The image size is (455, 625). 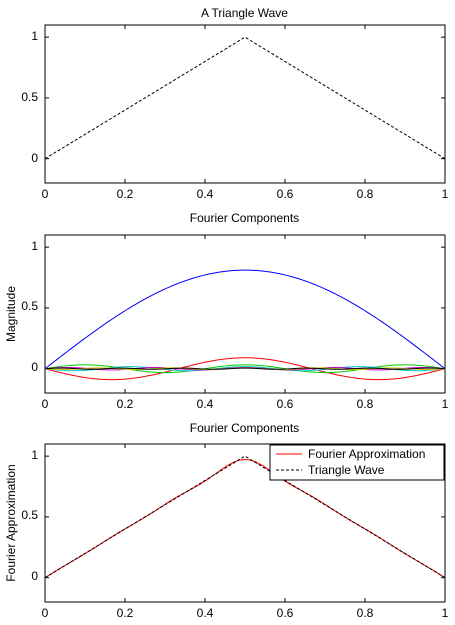 I want to click on chart-3-xtick-label: 1, so click(x=445, y=613).